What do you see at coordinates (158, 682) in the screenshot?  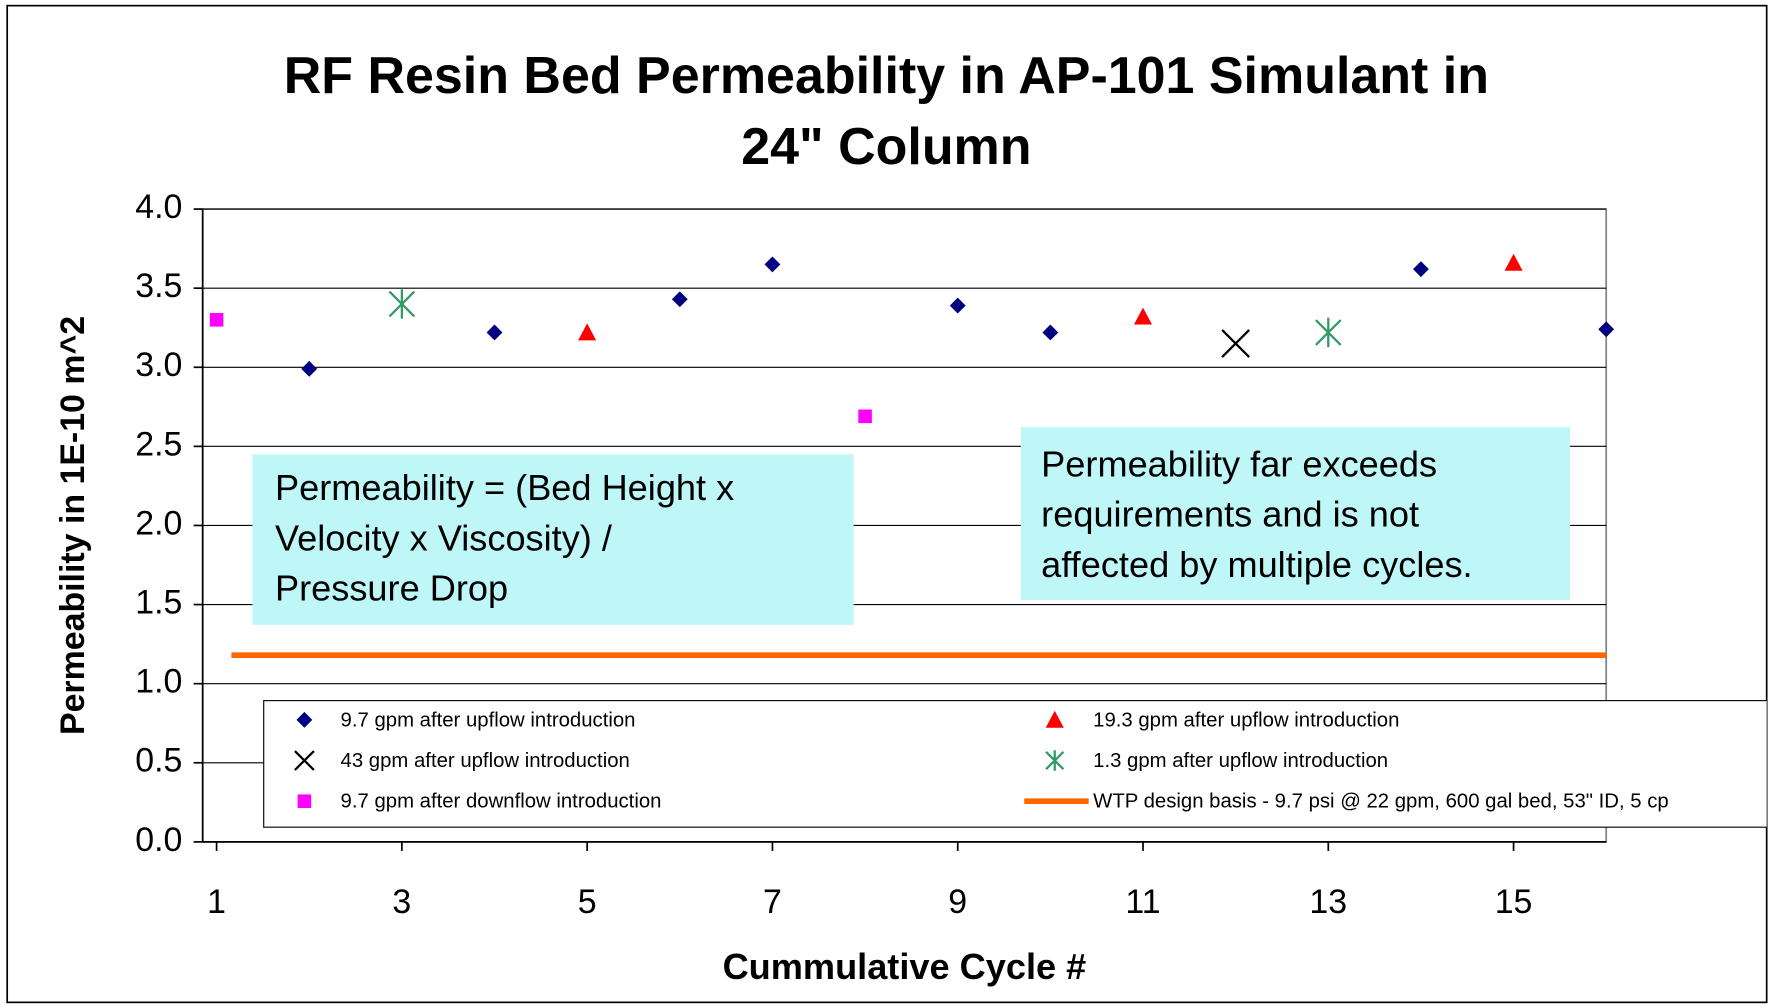 I see `y-tick-label: 1.0` at bounding box center [158, 682].